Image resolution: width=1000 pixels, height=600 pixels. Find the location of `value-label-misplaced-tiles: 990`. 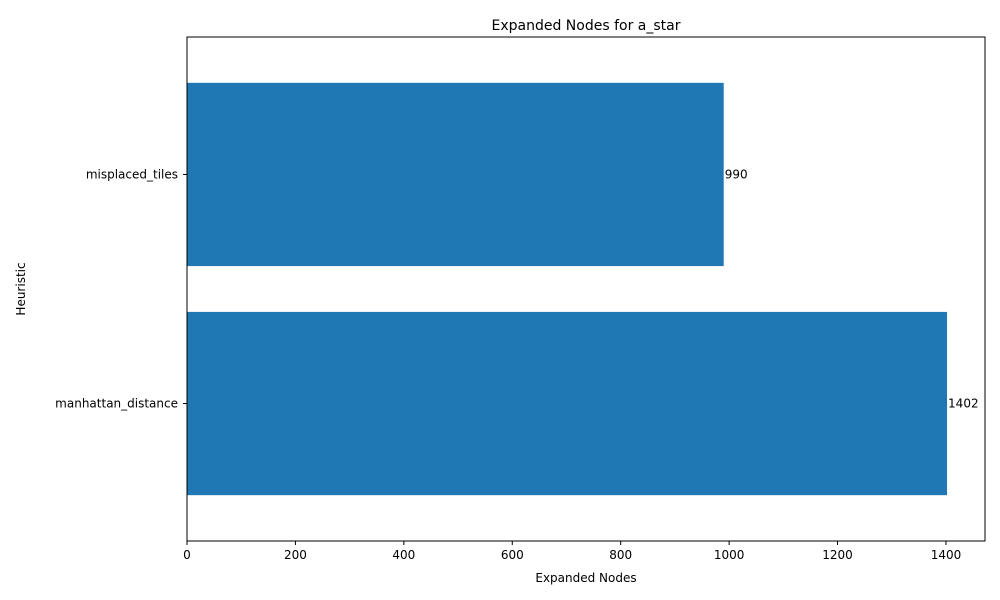

value-label-misplaced-tiles: 990 is located at coordinates (736, 174).